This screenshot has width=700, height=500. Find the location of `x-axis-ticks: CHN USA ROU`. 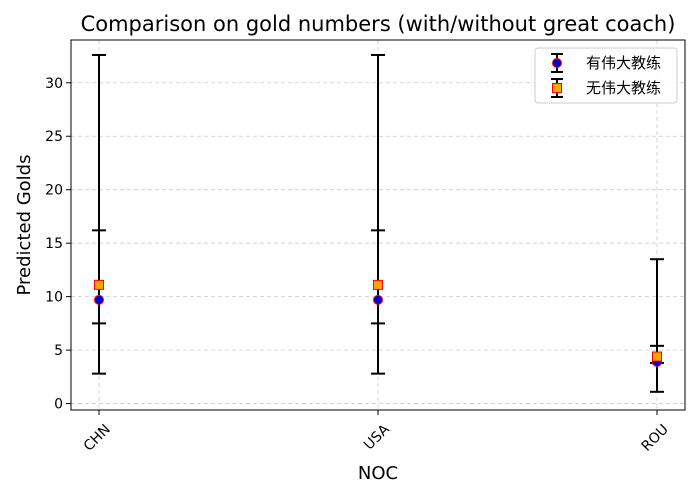

x-axis-ticks: CHN USA ROU is located at coordinates (376, 432).